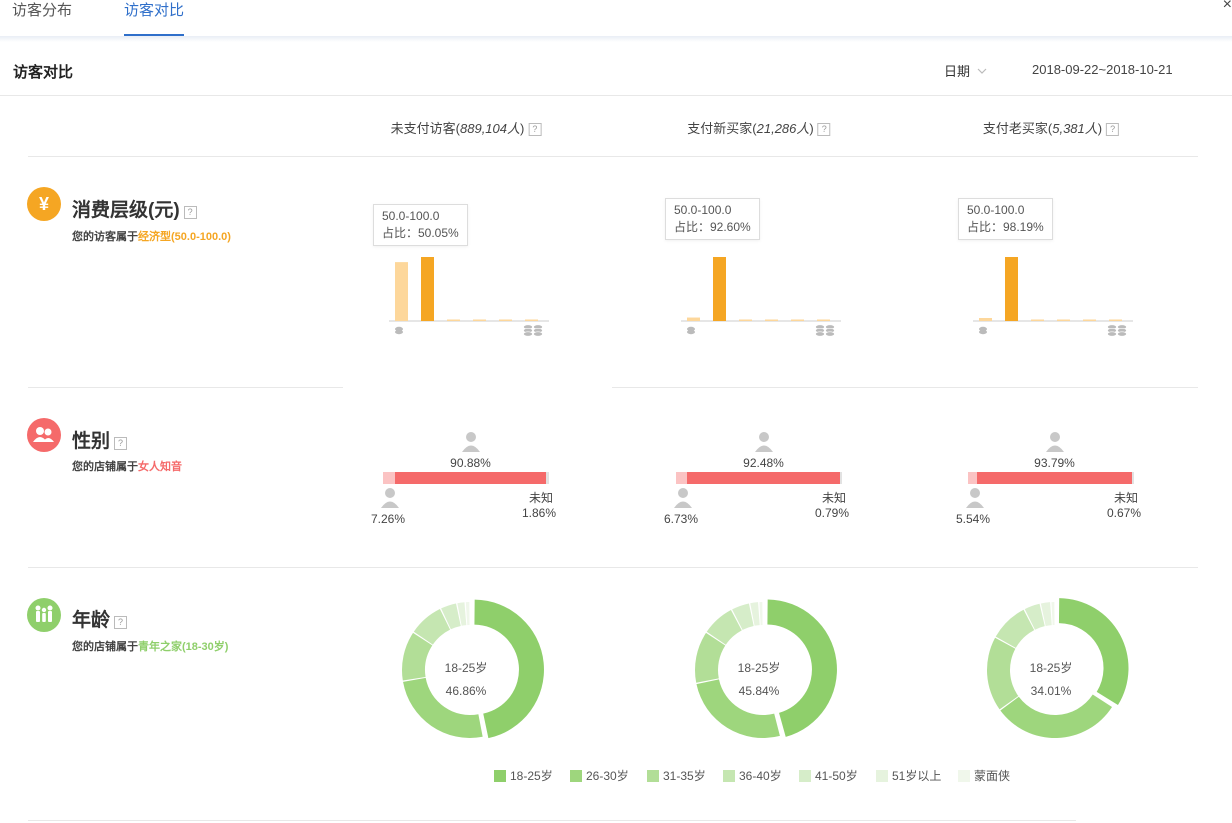  Describe the element at coordinates (154, 18) in the screenshot. I see `tab-visitor-comparison: 访客对比` at that location.